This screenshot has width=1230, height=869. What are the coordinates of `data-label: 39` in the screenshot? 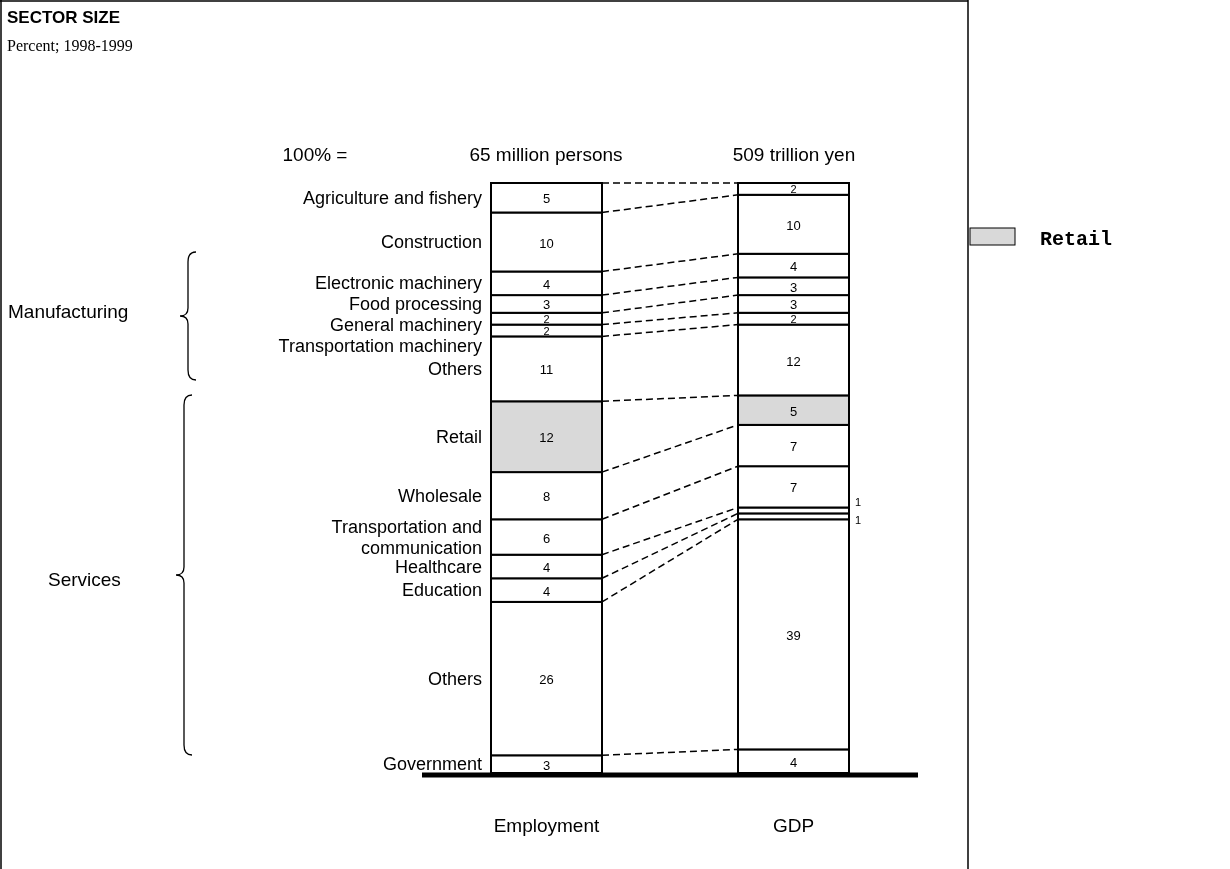 It's located at (793, 635).